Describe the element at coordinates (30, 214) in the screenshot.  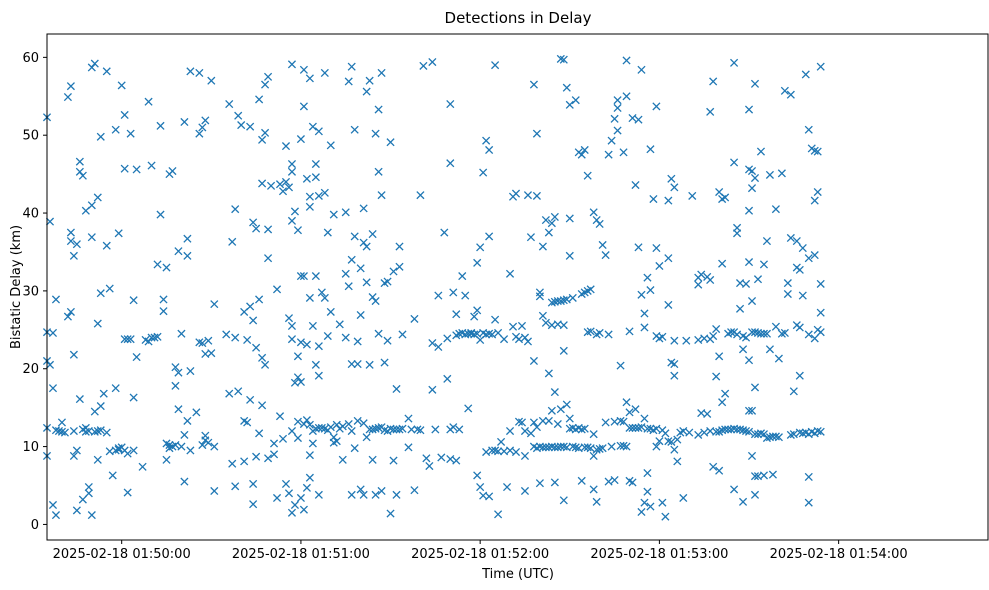
I see `y-tick-label: 40` at that location.